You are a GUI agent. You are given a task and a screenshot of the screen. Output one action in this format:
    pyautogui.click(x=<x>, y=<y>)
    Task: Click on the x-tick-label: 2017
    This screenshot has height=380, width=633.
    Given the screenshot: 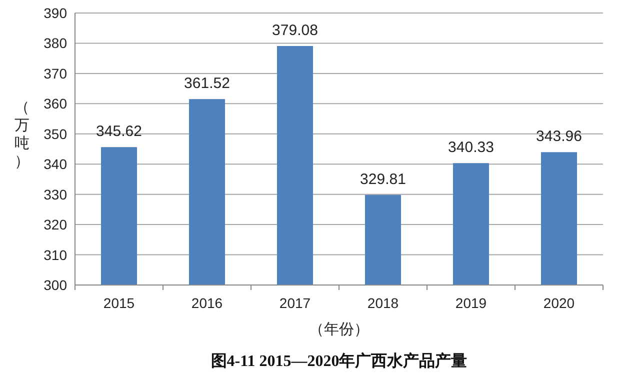 What is the action you would take?
    pyautogui.click(x=295, y=303)
    